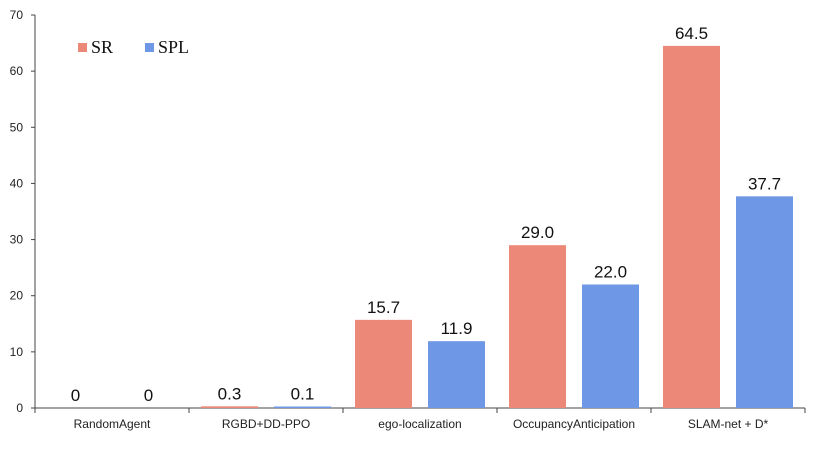 The image size is (814, 469). What do you see at coordinates (17, 71) in the screenshot?
I see `y-tick-label: 60` at bounding box center [17, 71].